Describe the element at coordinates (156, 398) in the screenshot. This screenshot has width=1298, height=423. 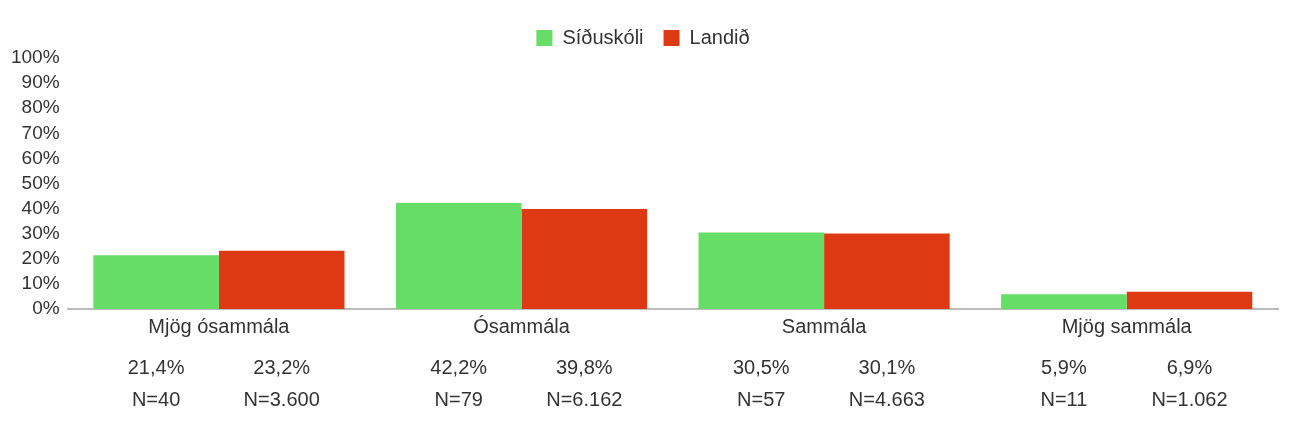
I see `text: N=40` at that location.